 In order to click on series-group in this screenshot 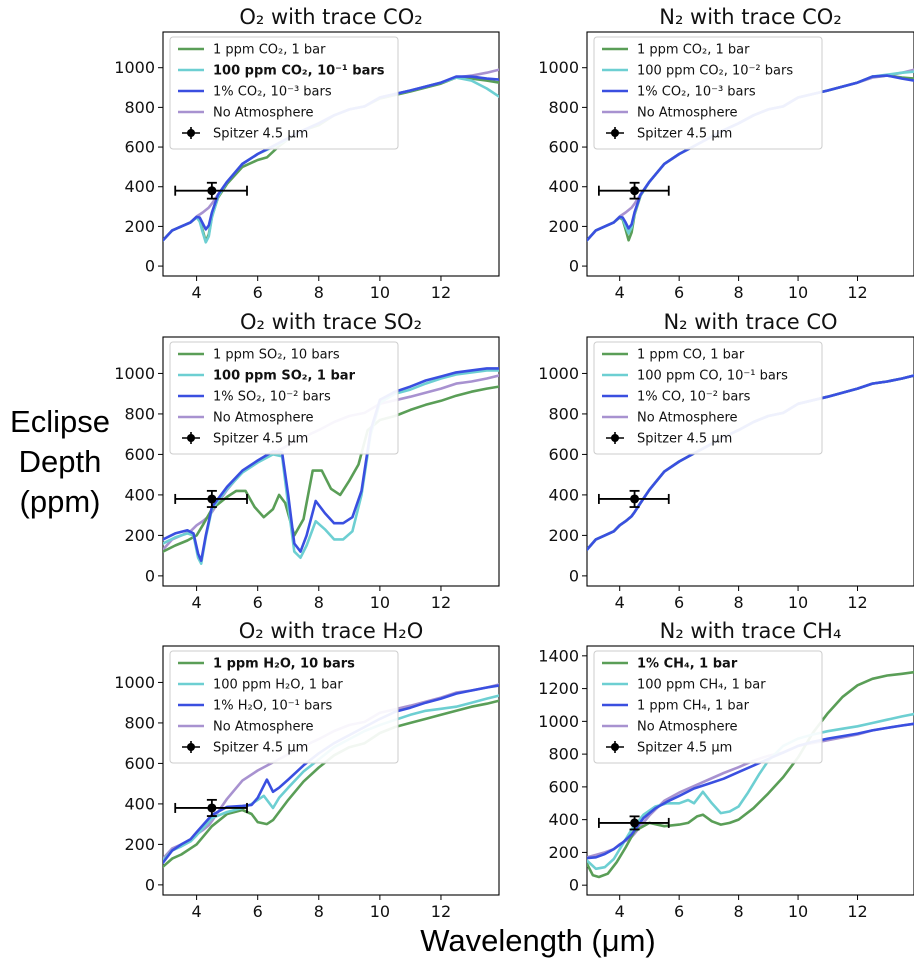, I will do `click(750, 155)`.